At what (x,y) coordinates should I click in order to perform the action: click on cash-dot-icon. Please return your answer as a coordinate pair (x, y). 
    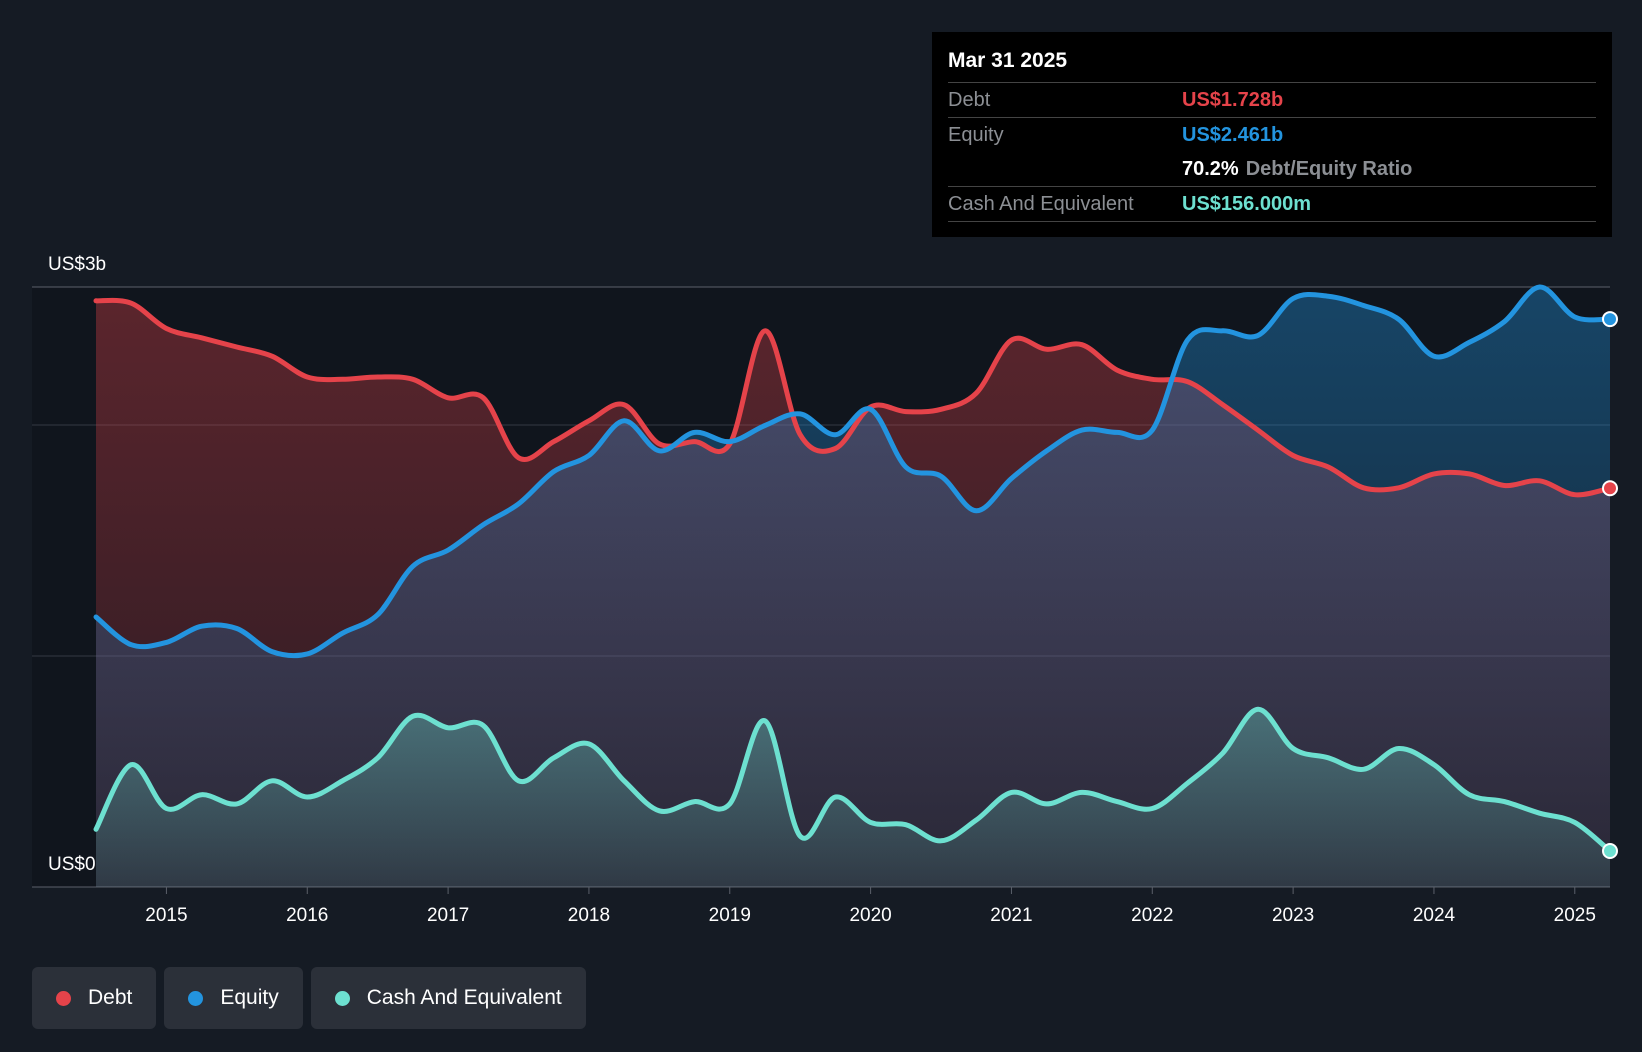
    Looking at the image, I should click on (342, 998).